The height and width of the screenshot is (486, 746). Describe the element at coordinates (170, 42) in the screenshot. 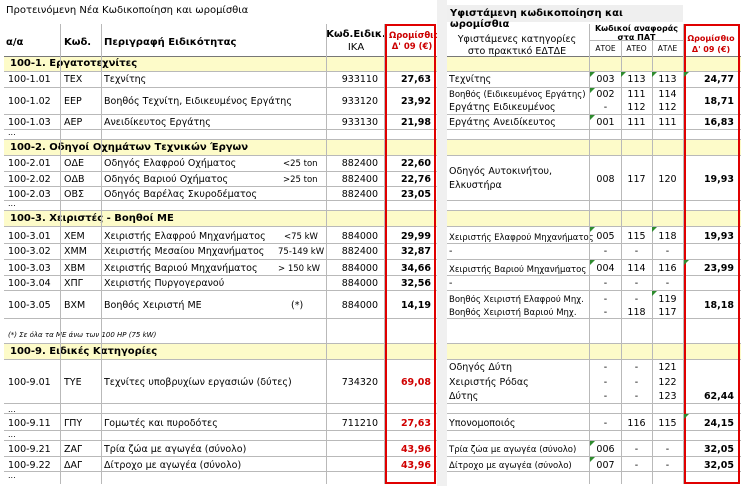

I see `header-description: Περιγραφή Ειδικότητας` at that location.